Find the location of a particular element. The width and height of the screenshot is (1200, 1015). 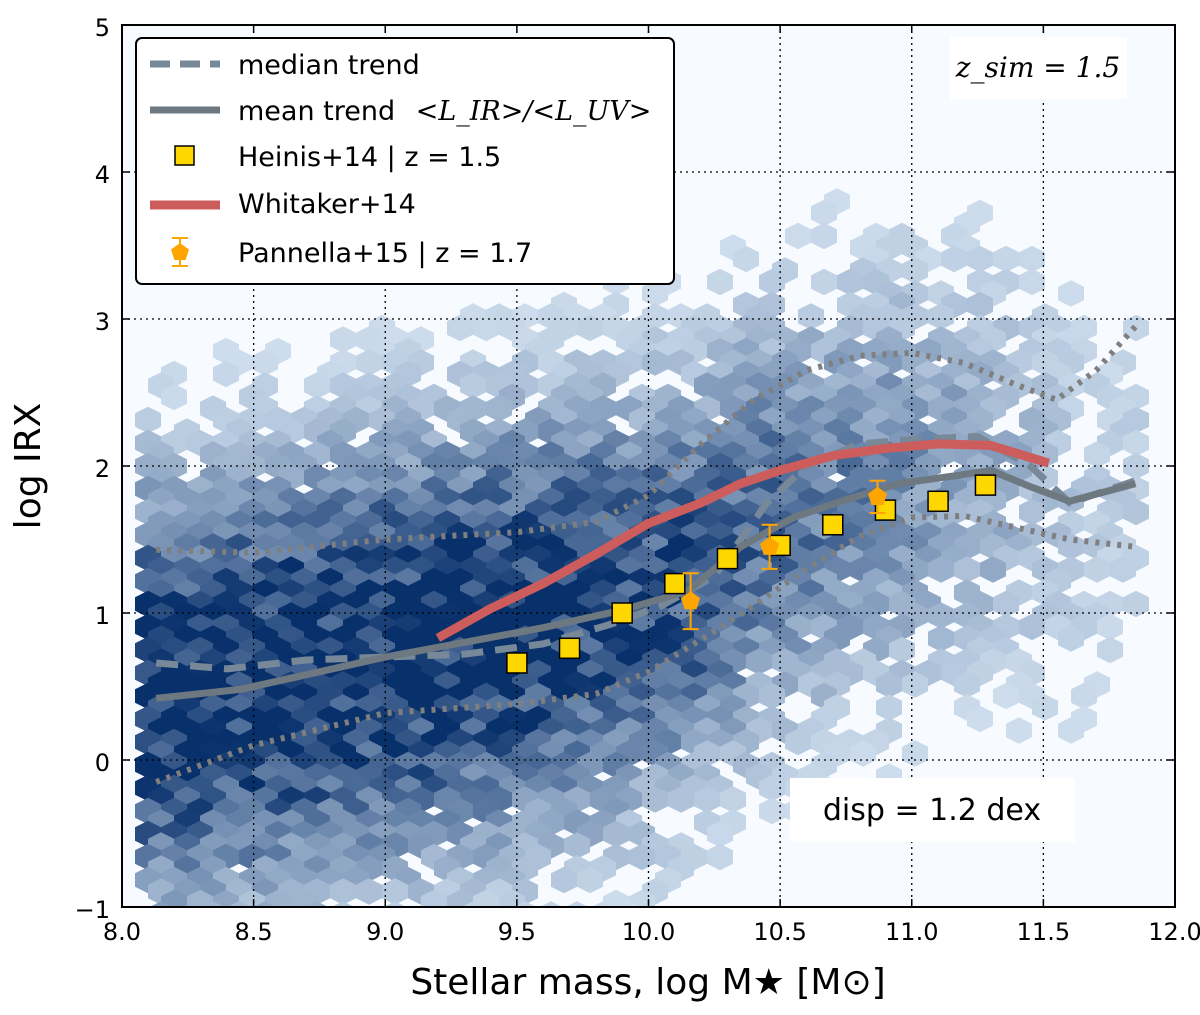

legend-frame is located at coordinates (405, 161).